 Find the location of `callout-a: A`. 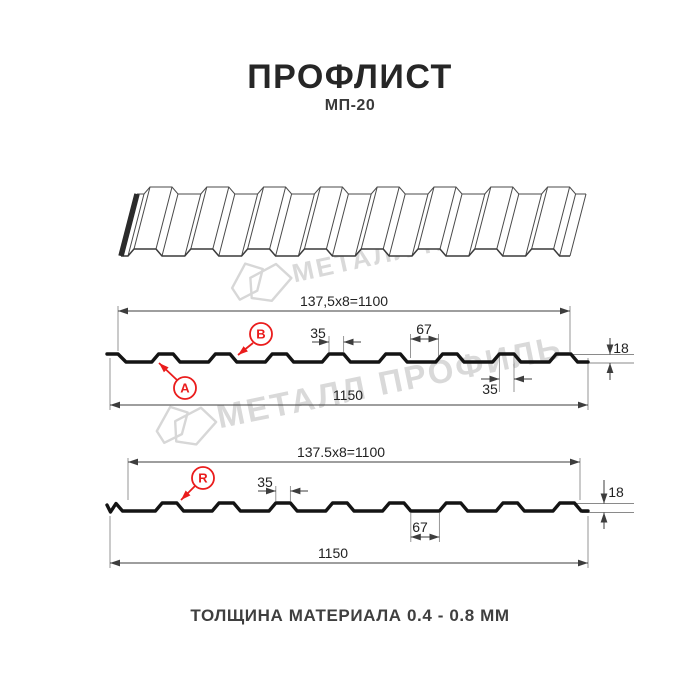

callout-a: A is located at coordinates (177, 381).